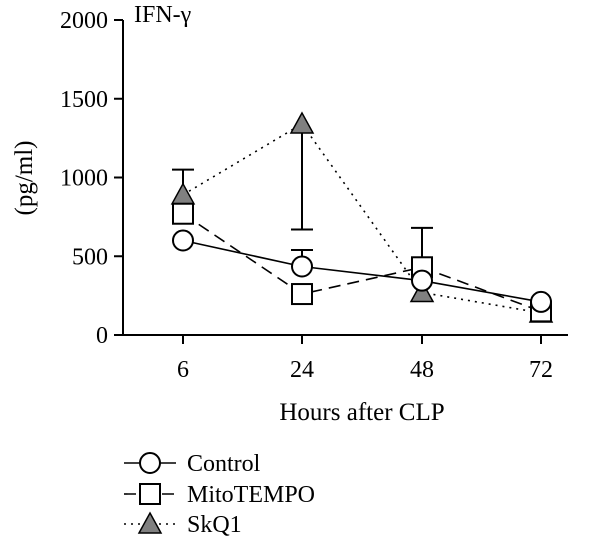 The height and width of the screenshot is (542, 600). What do you see at coordinates (102, 336) in the screenshot?
I see `y-tick-label: 0` at bounding box center [102, 336].